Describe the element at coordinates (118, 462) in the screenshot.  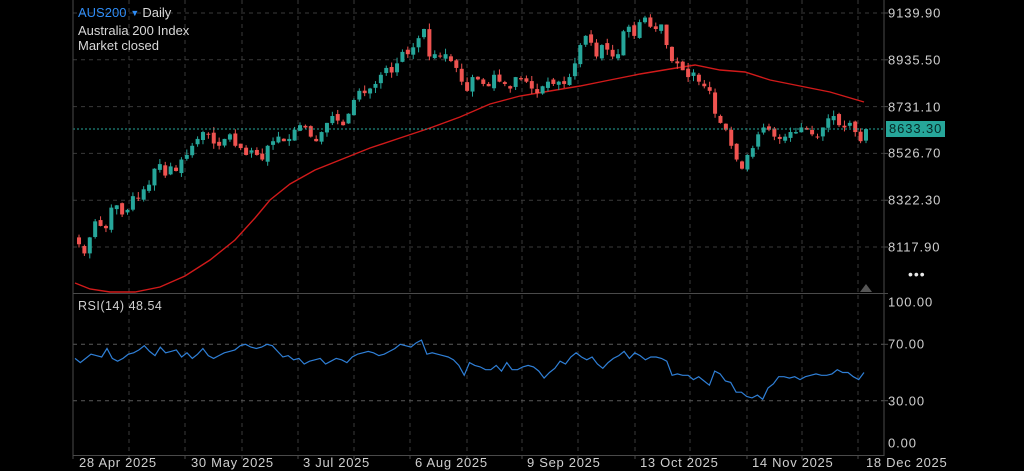
I see `time-tick-label: 28 Apr 2025` at that location.